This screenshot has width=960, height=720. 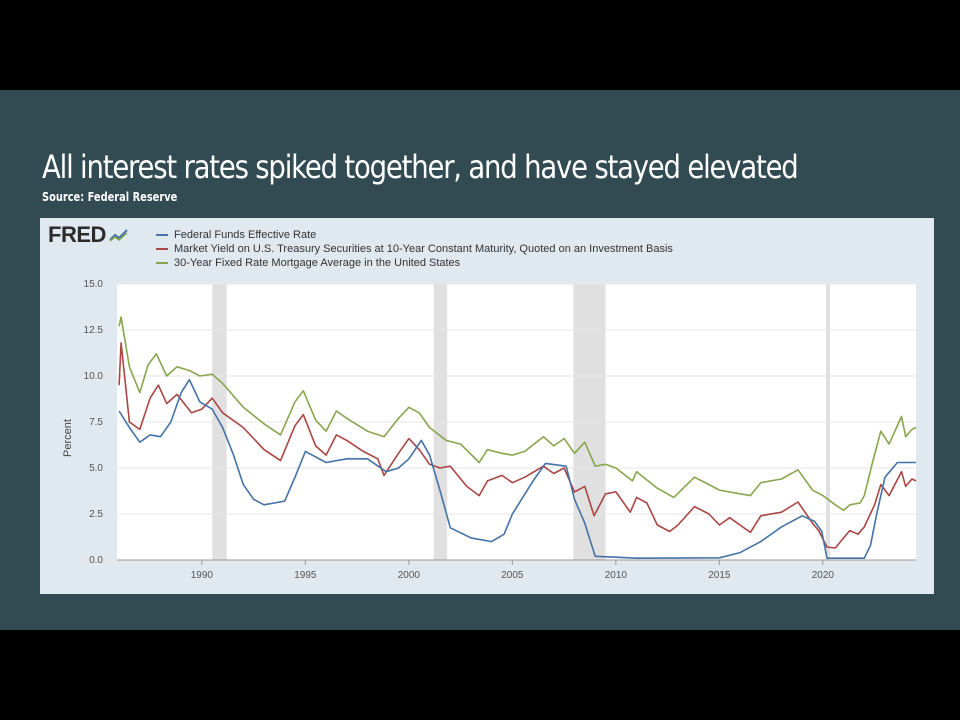 I want to click on legend-swatch-fed-funds, so click(x=162, y=235).